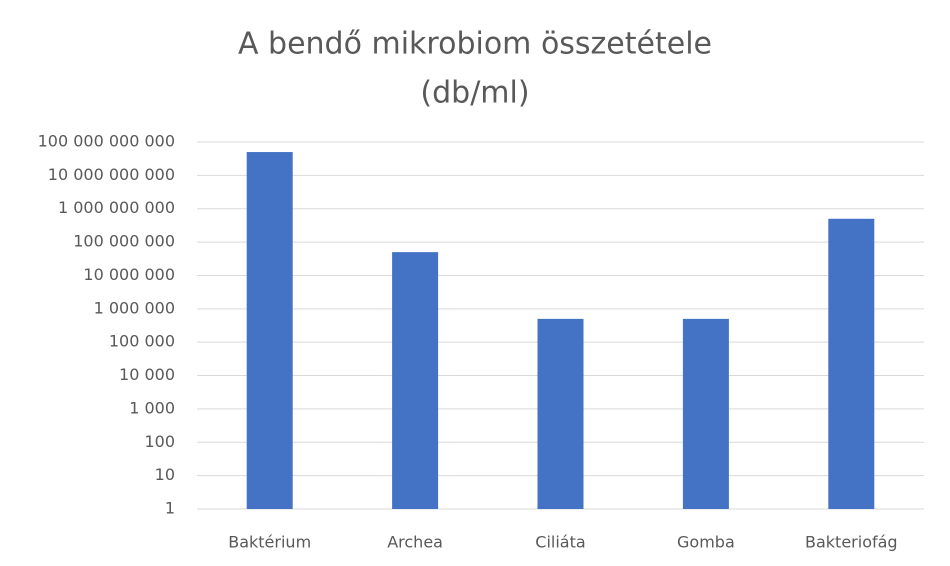 The width and height of the screenshot is (950, 566). What do you see at coordinates (560, 542) in the screenshot?
I see `x-tick-label: Ciliáta` at bounding box center [560, 542].